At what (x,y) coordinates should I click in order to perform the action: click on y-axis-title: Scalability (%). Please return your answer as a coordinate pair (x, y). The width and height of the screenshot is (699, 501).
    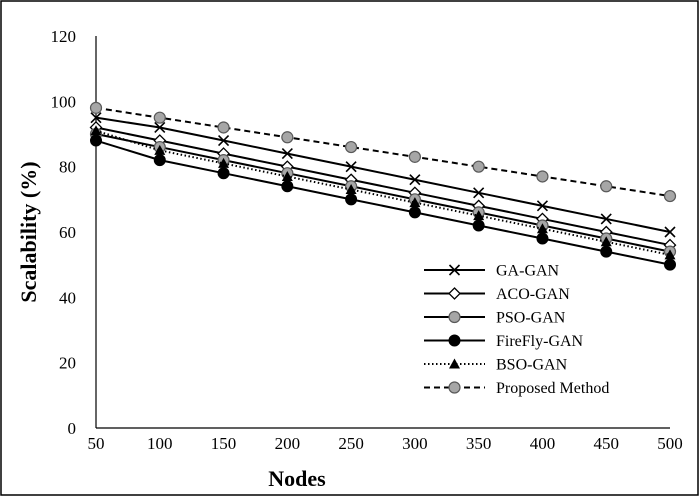
    Looking at the image, I should click on (28, 231).